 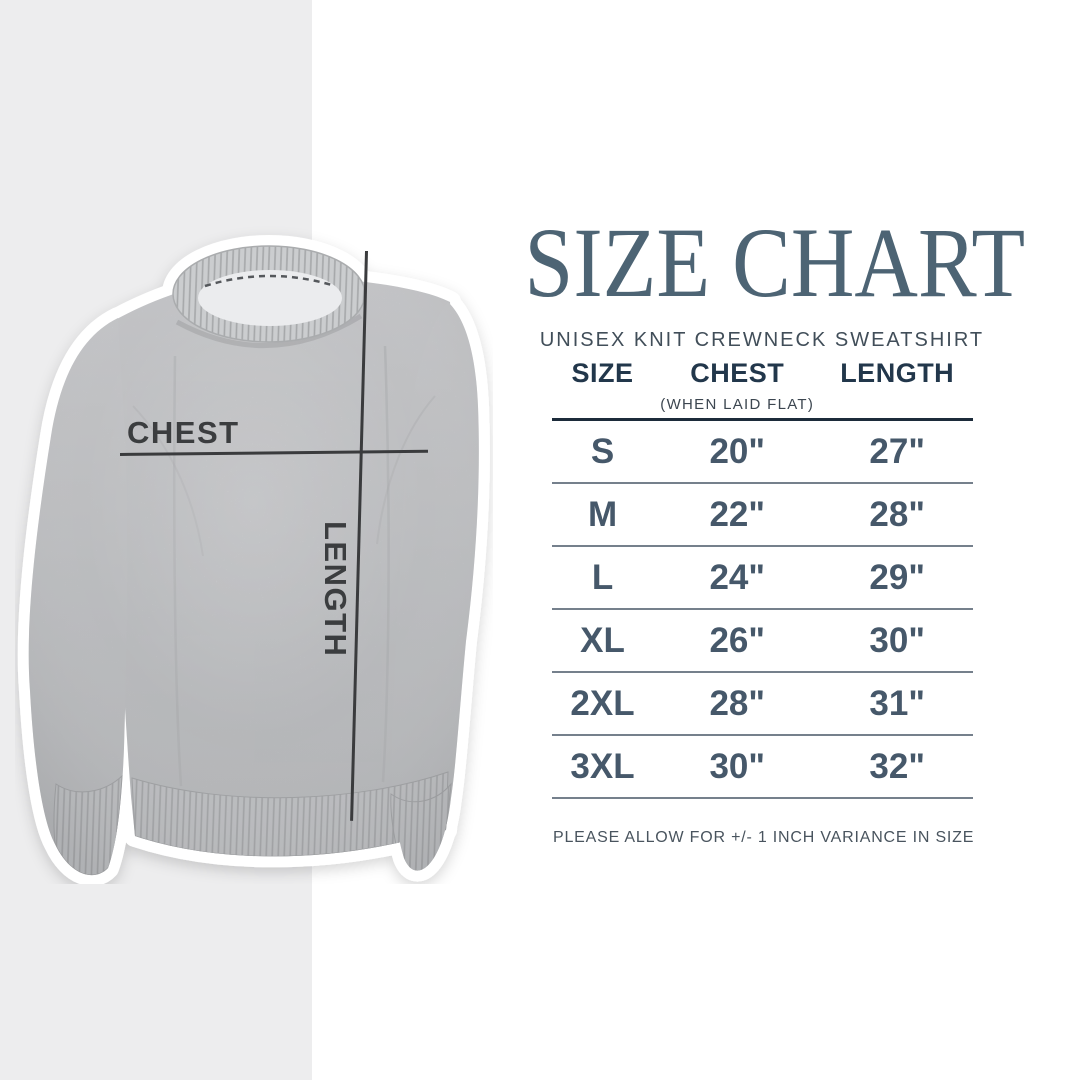 I want to click on table-header: SIZE CHEST (WHEN LAID FLAT) LENGTH, so click(x=762, y=389).